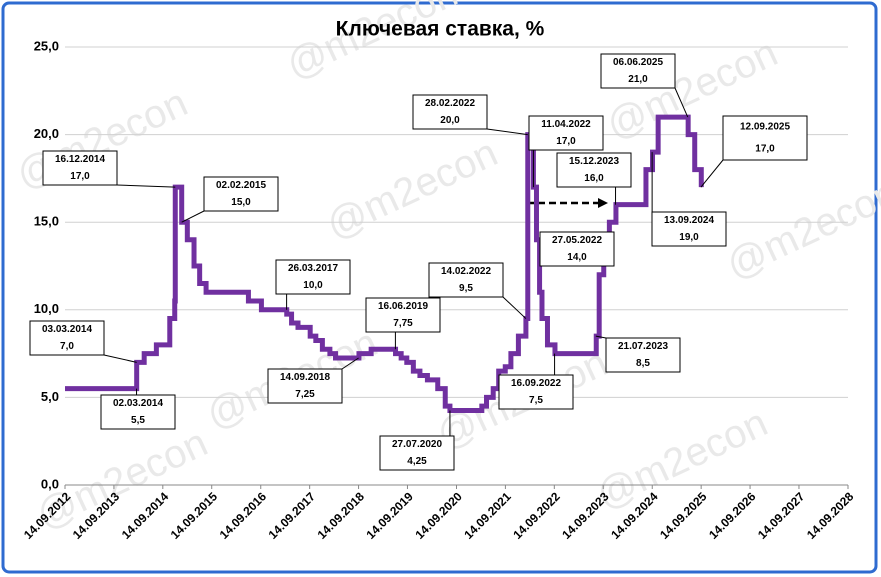 The image size is (881, 577). Describe the element at coordinates (466, 271) in the screenshot. I see `callout-date: 14.02.2022` at that location.